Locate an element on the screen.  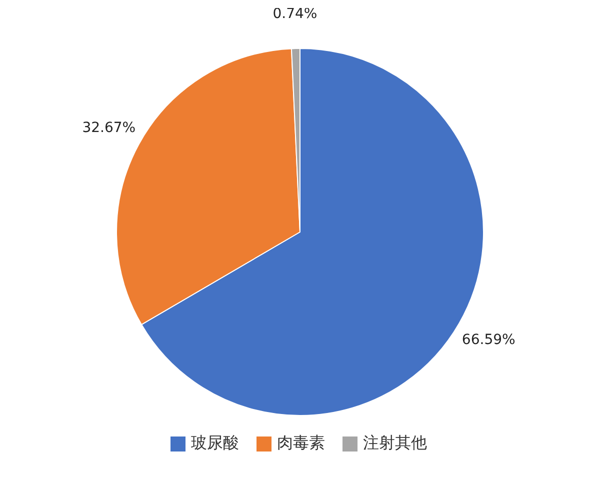
legend-label: 玻尿酸 is located at coordinates (215, 442).